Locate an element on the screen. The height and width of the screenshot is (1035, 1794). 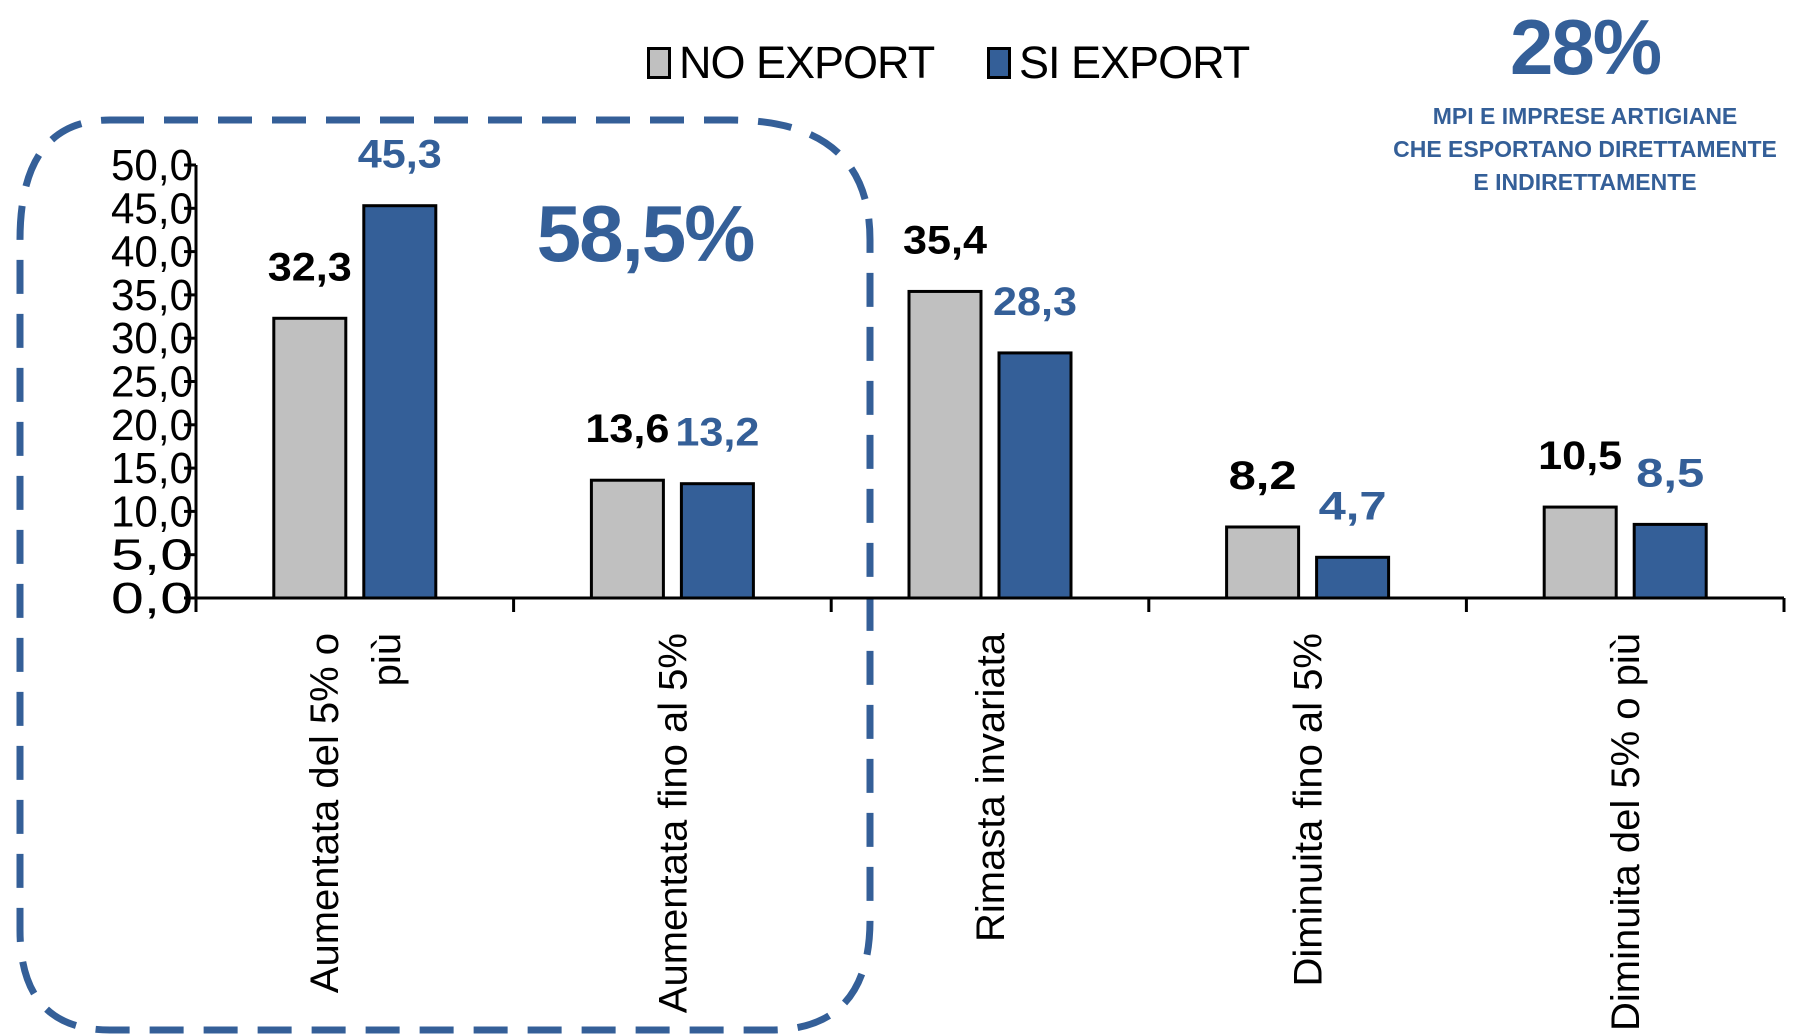
category-label: Diminuita del 5% o più is located at coordinates (1626, 832).